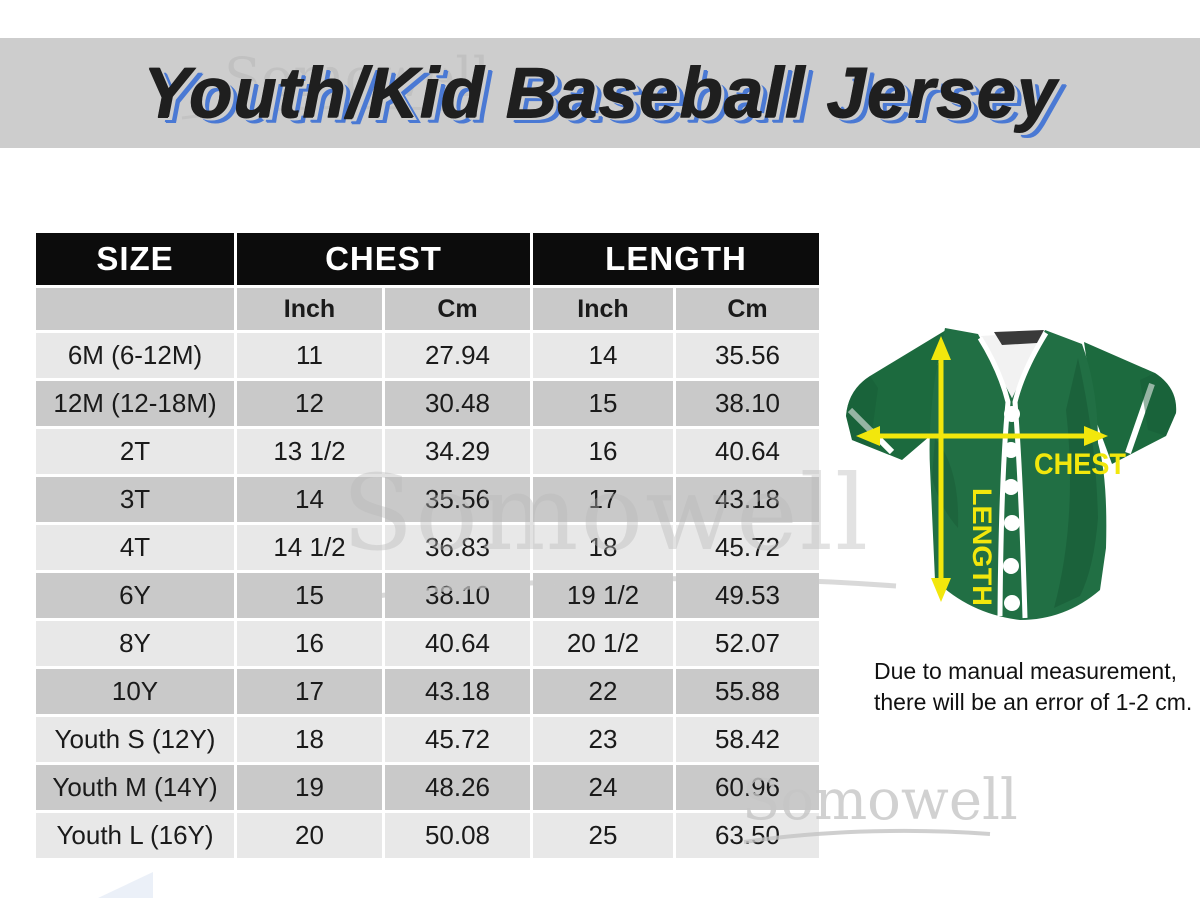 The width and height of the screenshot is (1200, 900). What do you see at coordinates (747, 499) in the screenshot?
I see `length-cm-cell: 43.18` at bounding box center [747, 499].